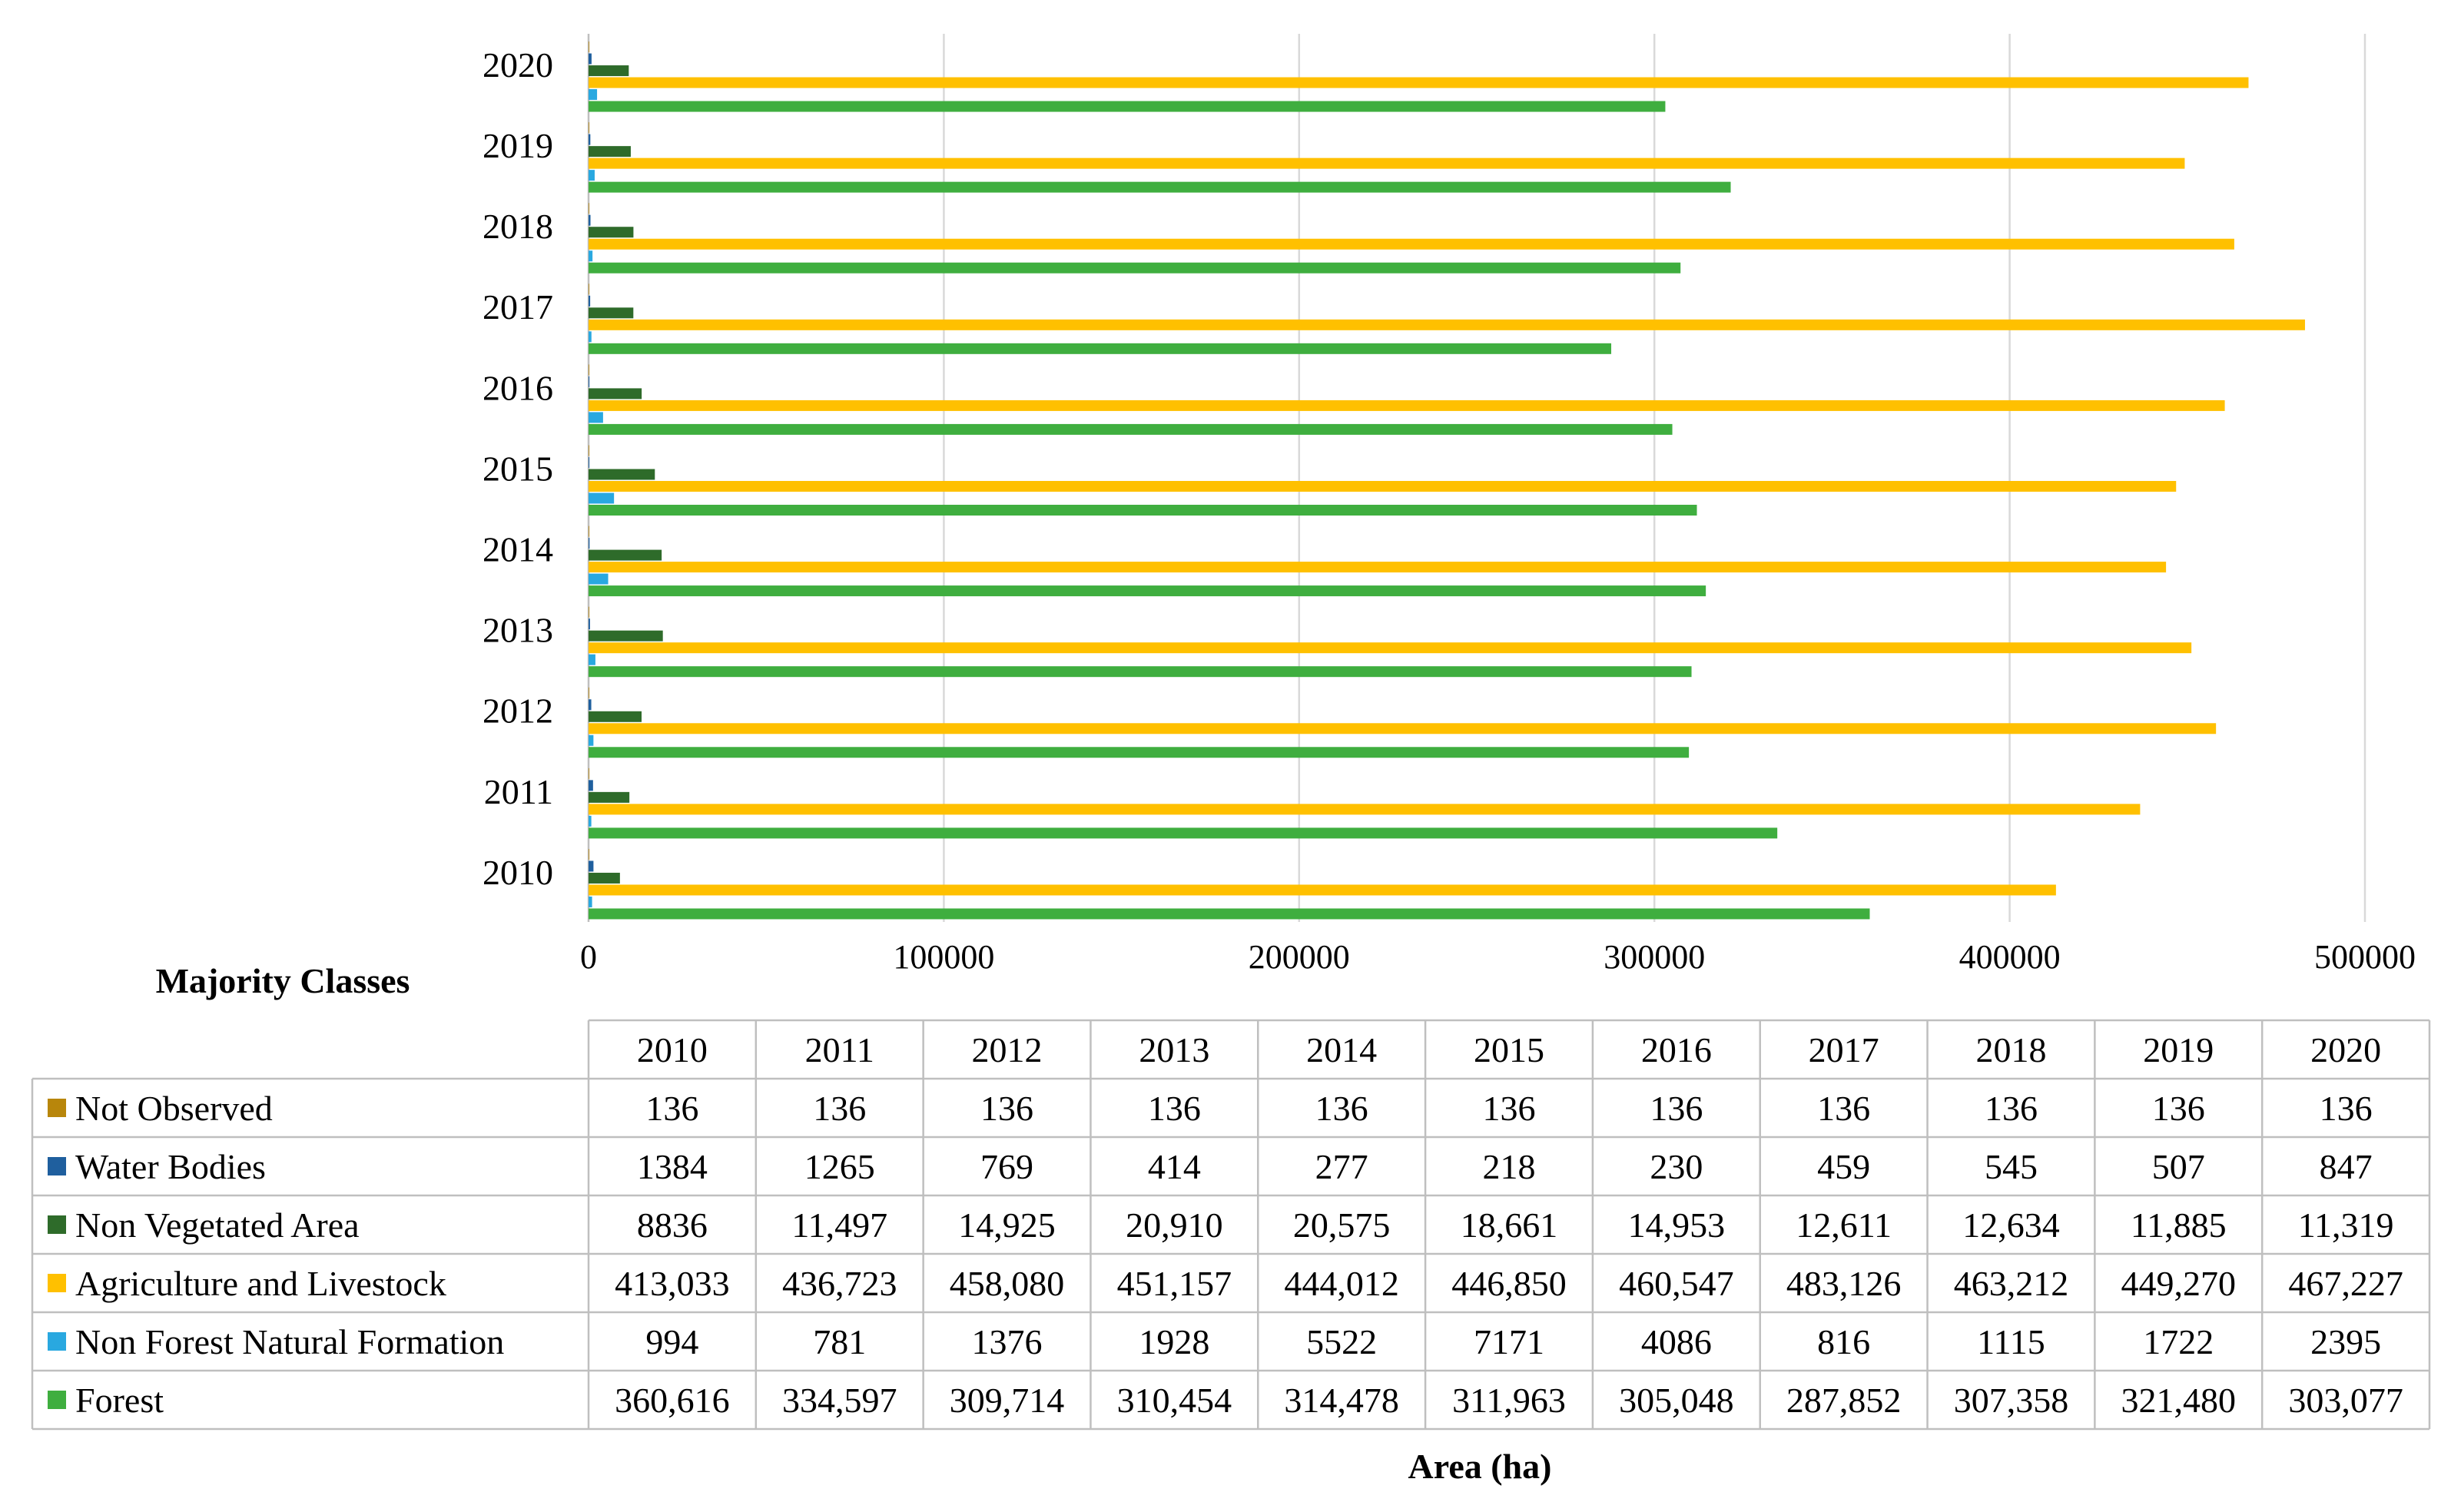 The image size is (2451, 1512). What do you see at coordinates (518, 711) in the screenshot?
I see `y-tick-label: 2012` at bounding box center [518, 711].